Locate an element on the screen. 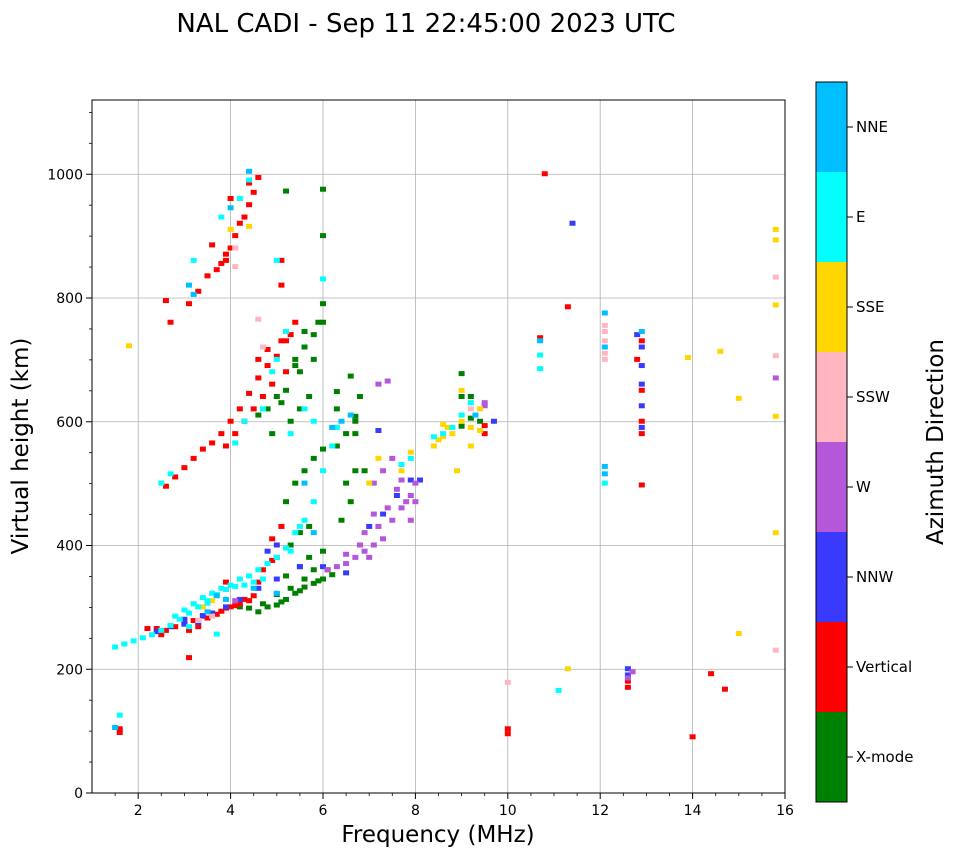 This screenshot has height=857, width=958. colorbar-tick-label: X-mode is located at coordinates (884, 757).